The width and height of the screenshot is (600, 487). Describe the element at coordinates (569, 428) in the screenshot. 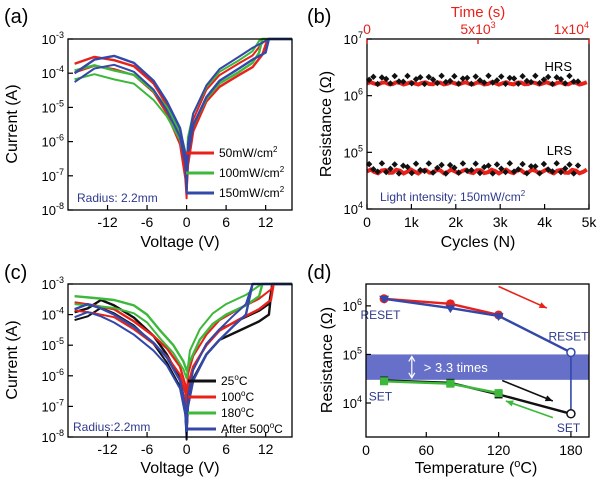

I see `set-label-right: SET` at that location.